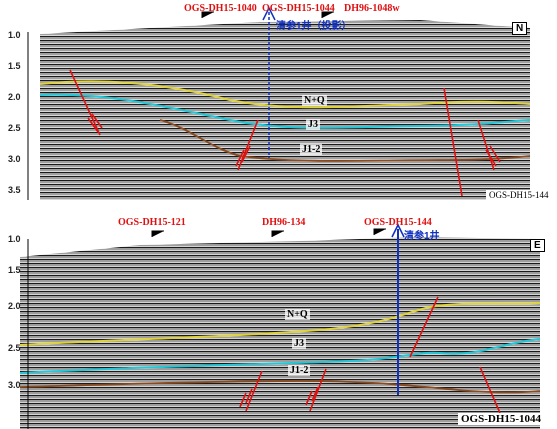  Describe the element at coordinates (537, 245) in the screenshot. I see `orientation-marker: E` at that location.